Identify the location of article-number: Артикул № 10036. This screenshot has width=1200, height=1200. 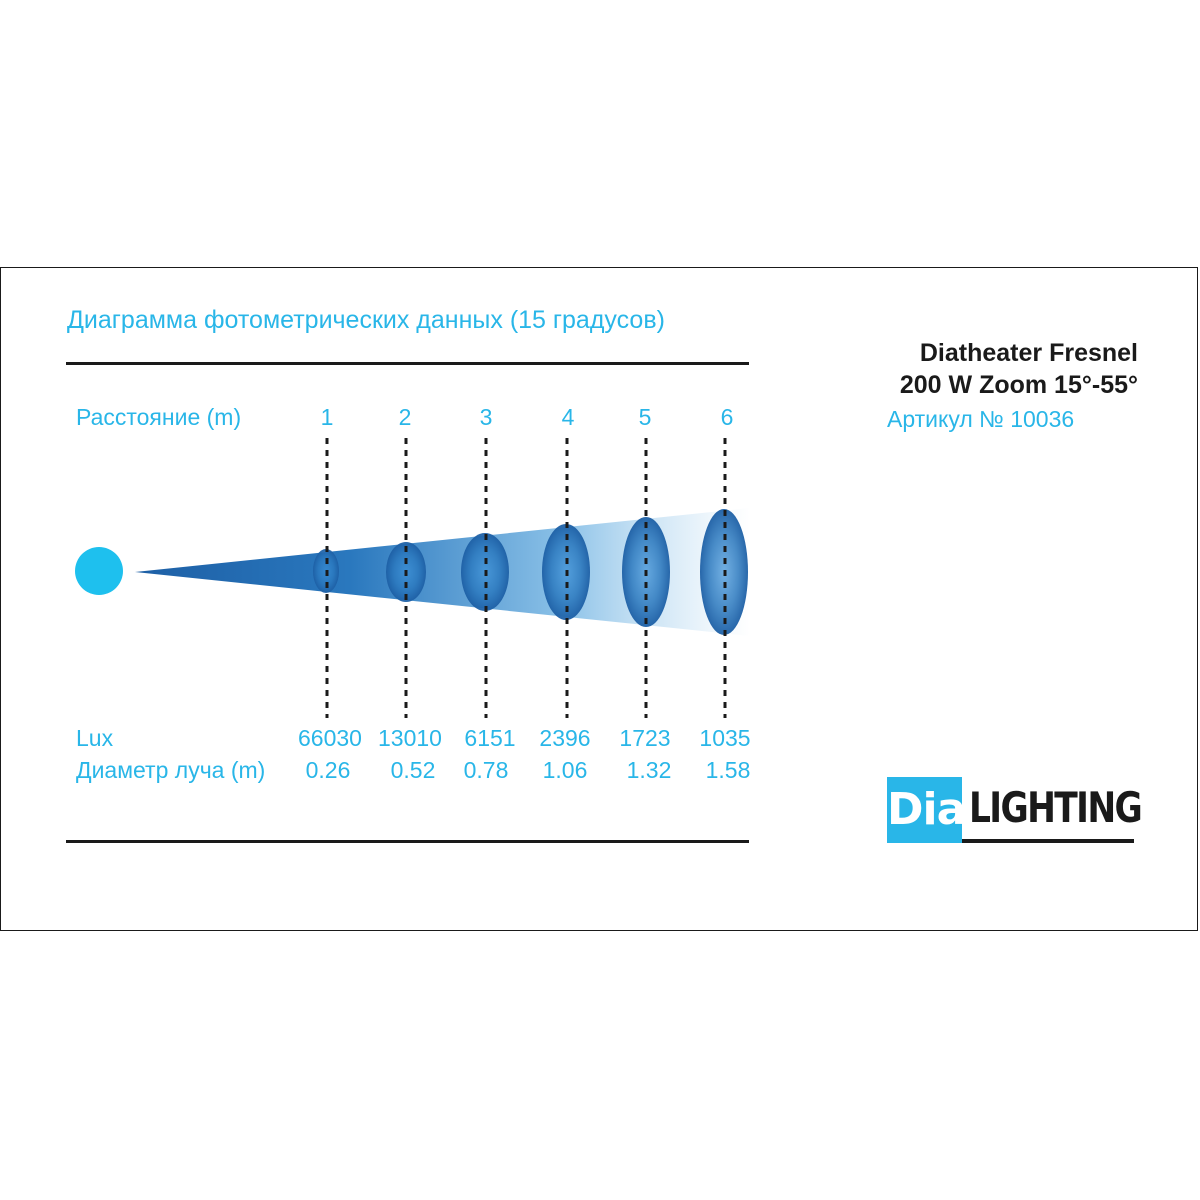
(981, 419).